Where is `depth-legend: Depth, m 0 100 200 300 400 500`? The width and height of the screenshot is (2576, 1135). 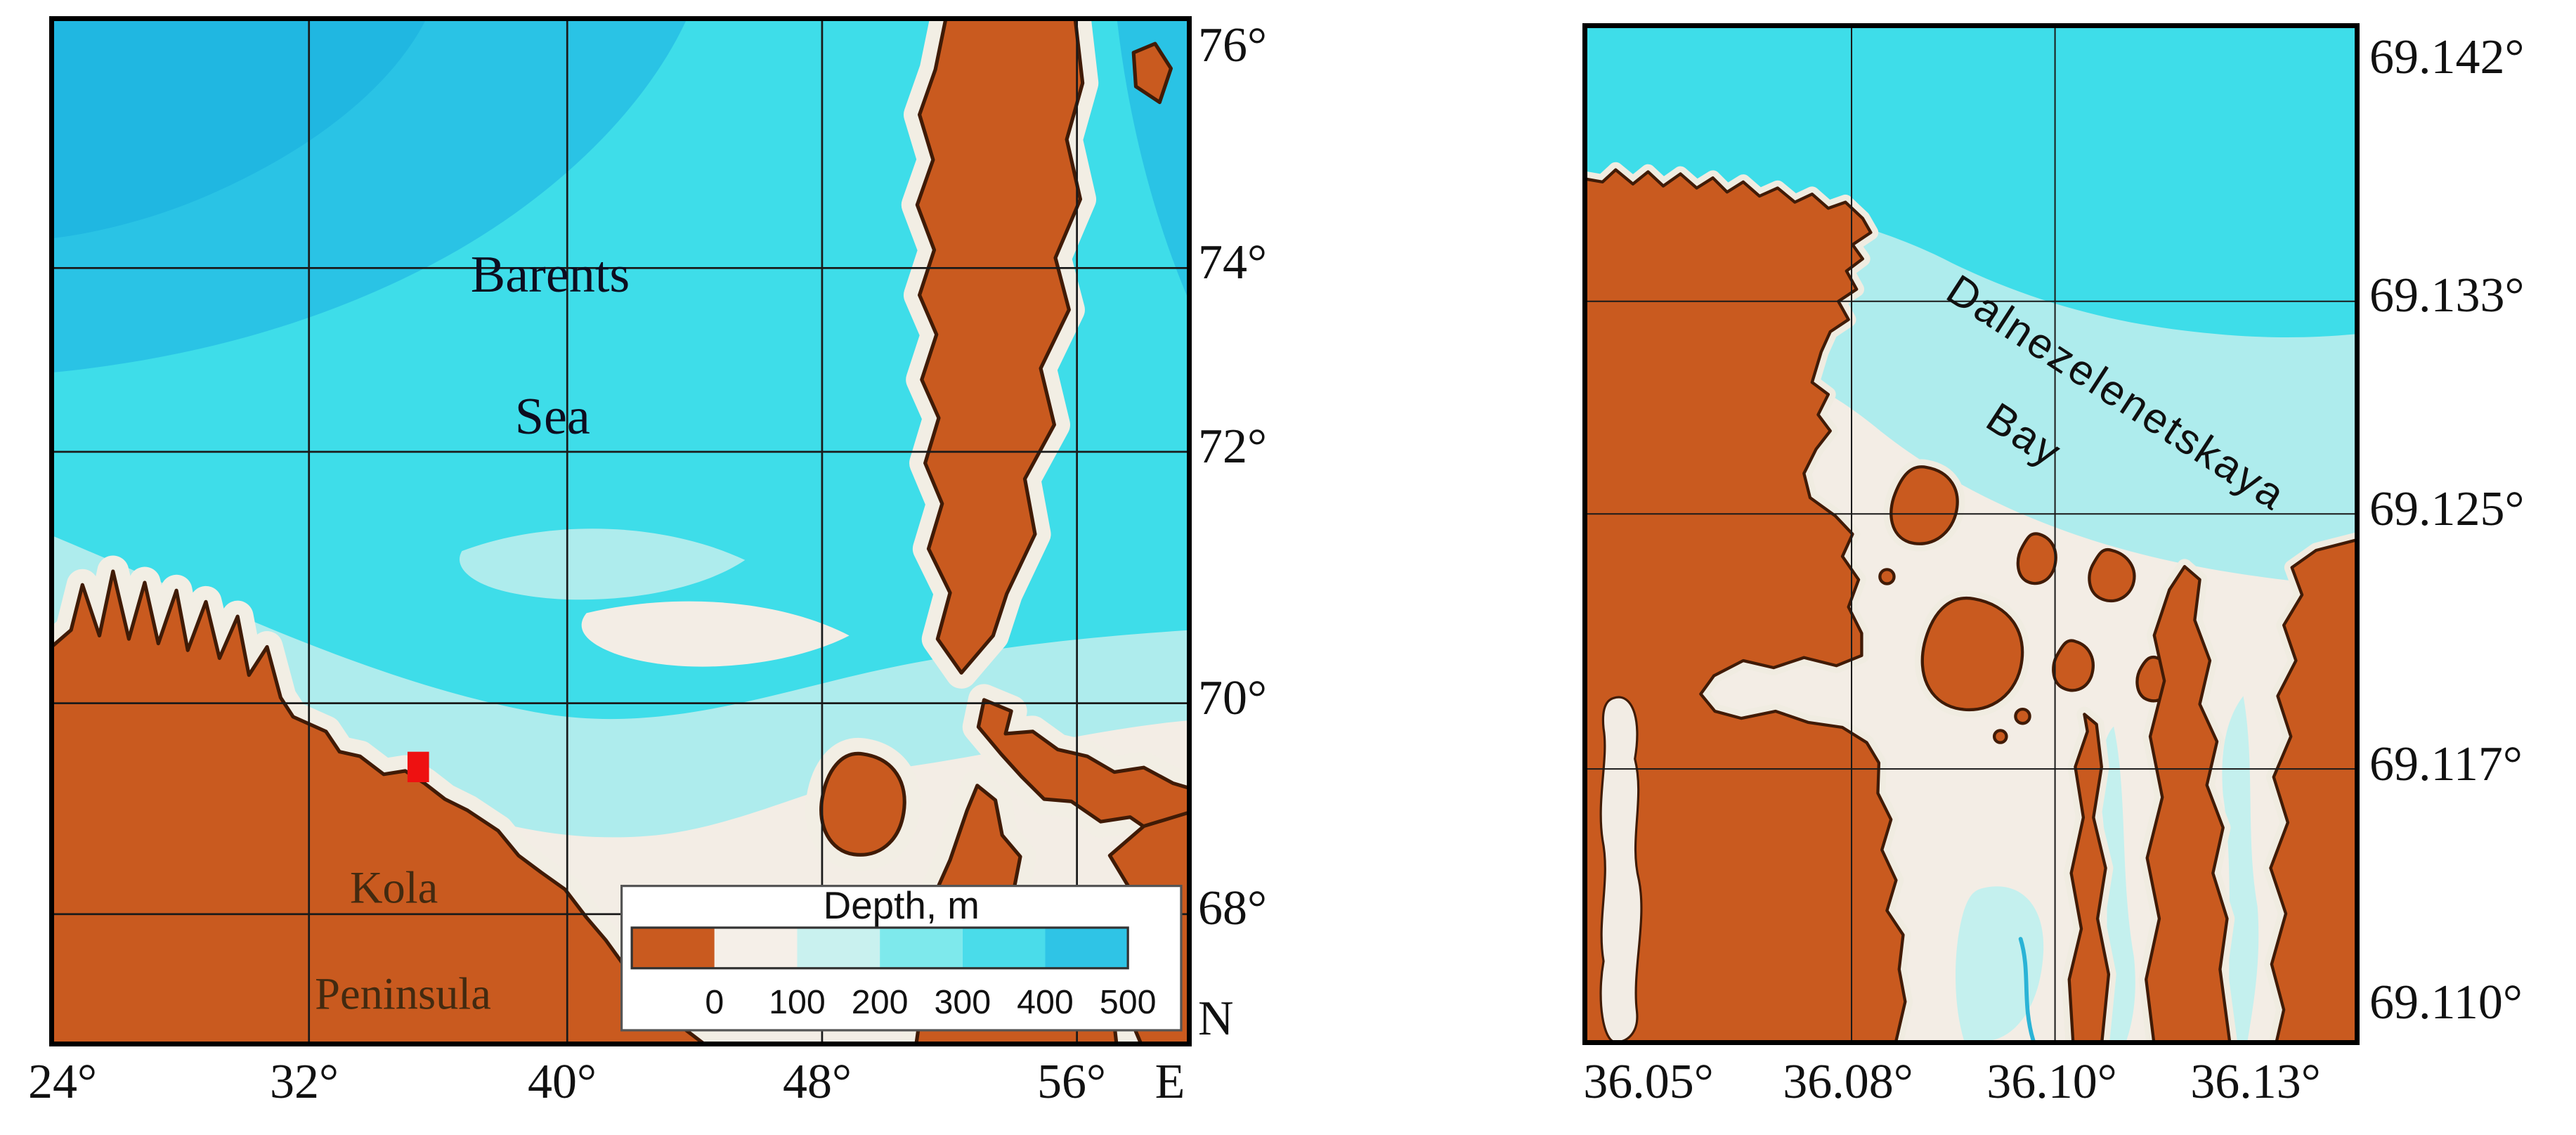
depth-legend: Depth, m 0 100 200 300 400 500 is located at coordinates (901, 958).